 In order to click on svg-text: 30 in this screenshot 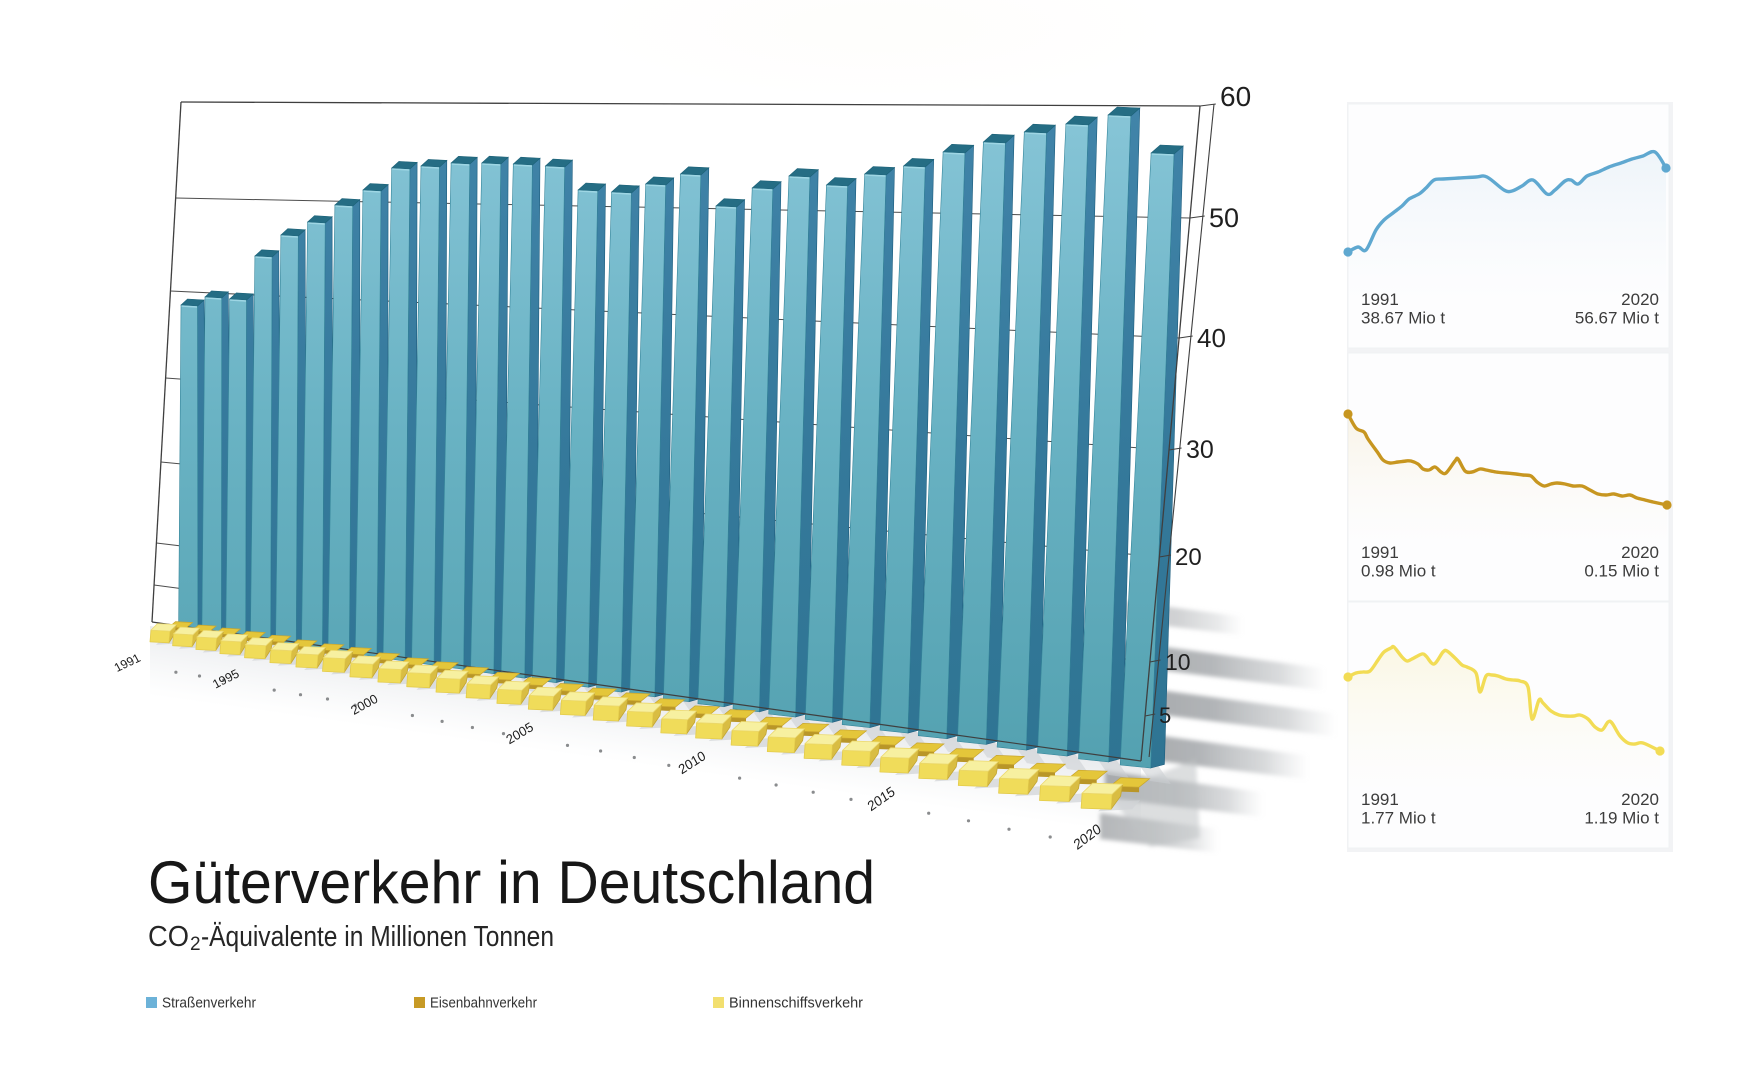, I will do `click(1200, 450)`.